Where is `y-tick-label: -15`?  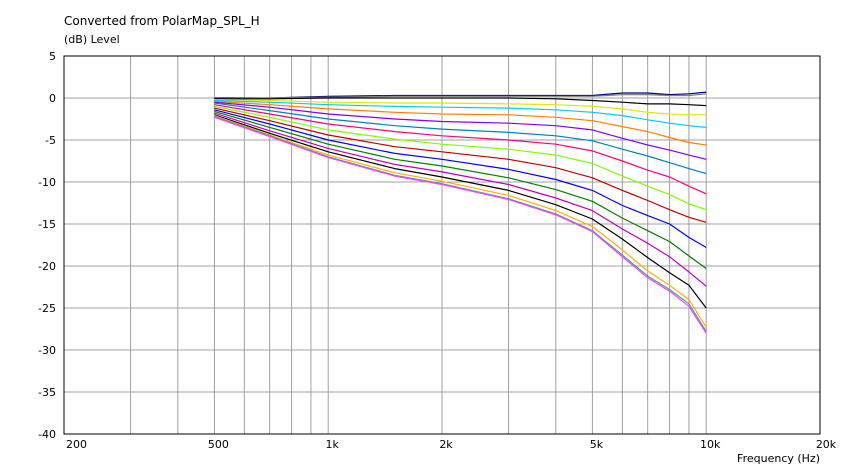
y-tick-label: -15 is located at coordinates (47, 224).